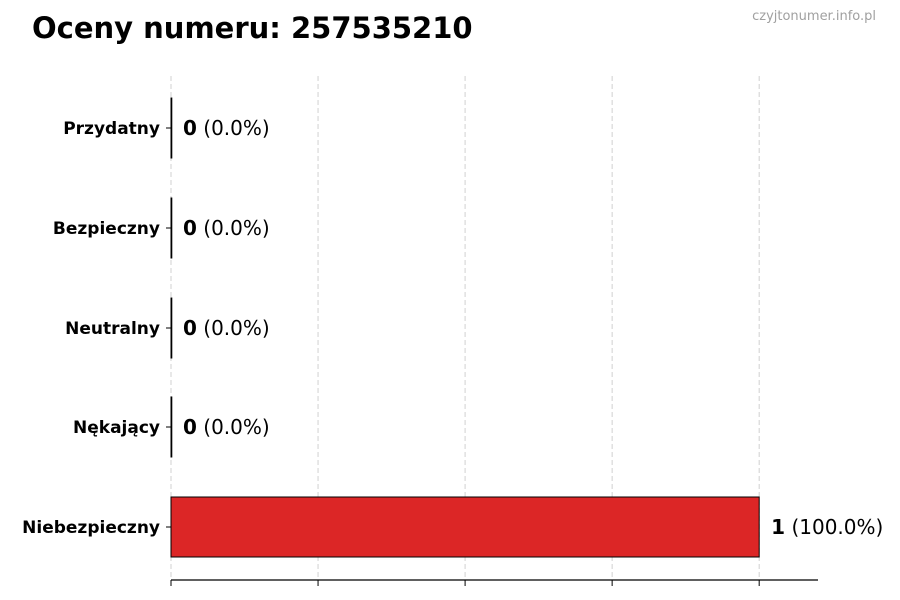  What do you see at coordinates (834, 527) in the screenshot?
I see `percent-label: (100.0%)` at bounding box center [834, 527].